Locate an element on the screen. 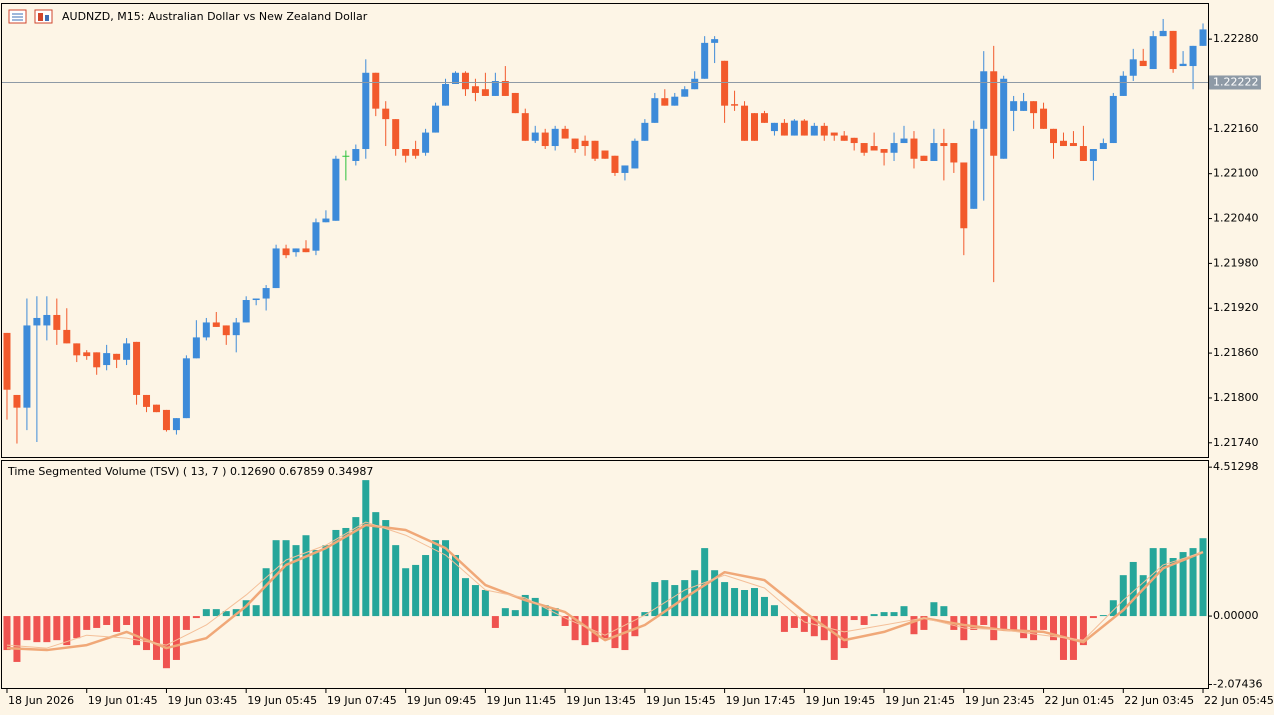 Image resolution: width=1274 pixels, height=715 pixels. y-tick-label: 1.21860 is located at coordinates (1236, 352).